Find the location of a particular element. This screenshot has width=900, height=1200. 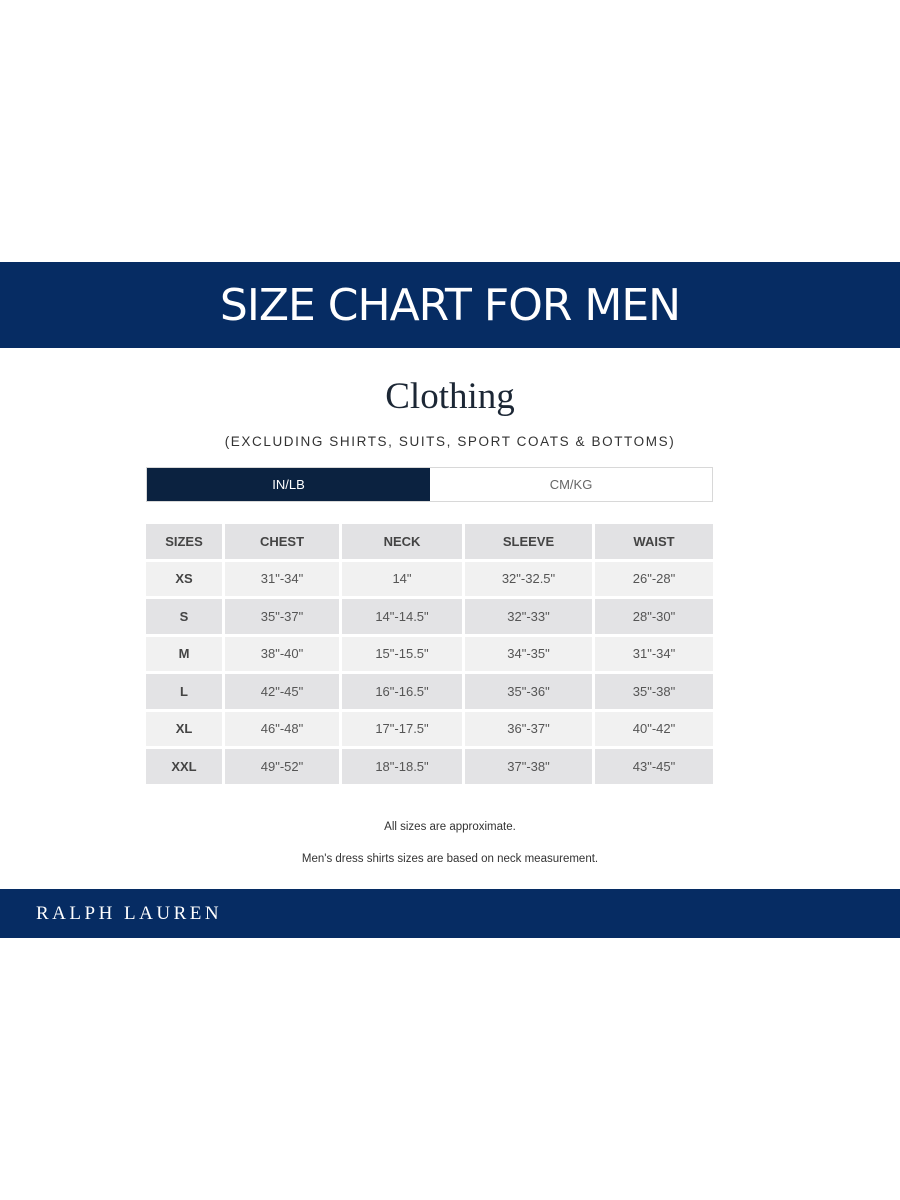

table-row: XXL 49"-52" 18"-18.5" 37"-38" 43"-45" is located at coordinates (429, 766).